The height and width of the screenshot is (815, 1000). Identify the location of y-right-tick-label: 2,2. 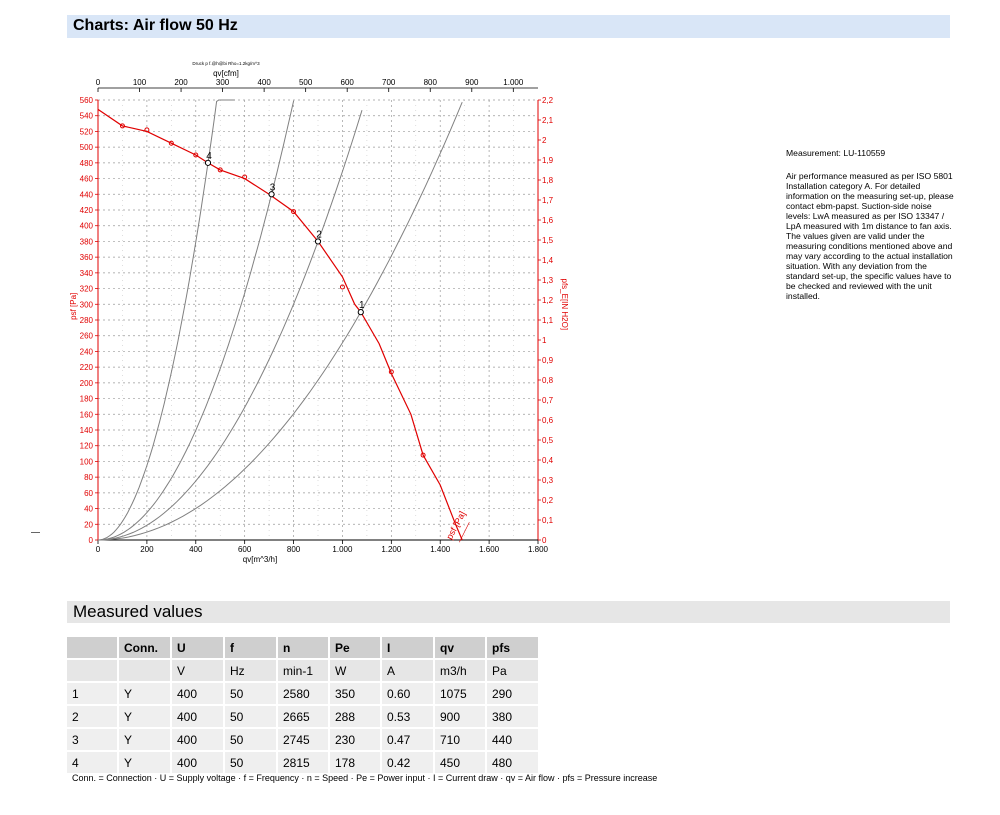
(548, 100).